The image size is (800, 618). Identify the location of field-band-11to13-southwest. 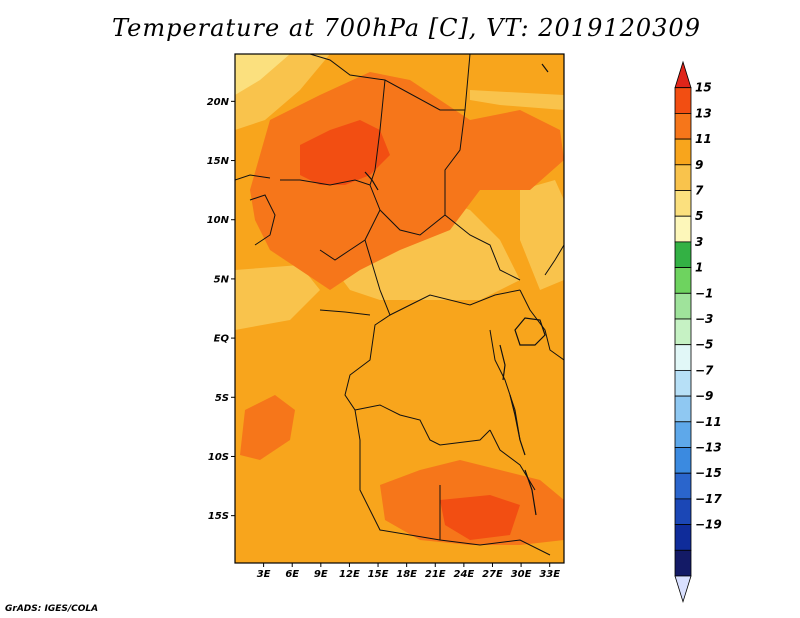
(267, 427).